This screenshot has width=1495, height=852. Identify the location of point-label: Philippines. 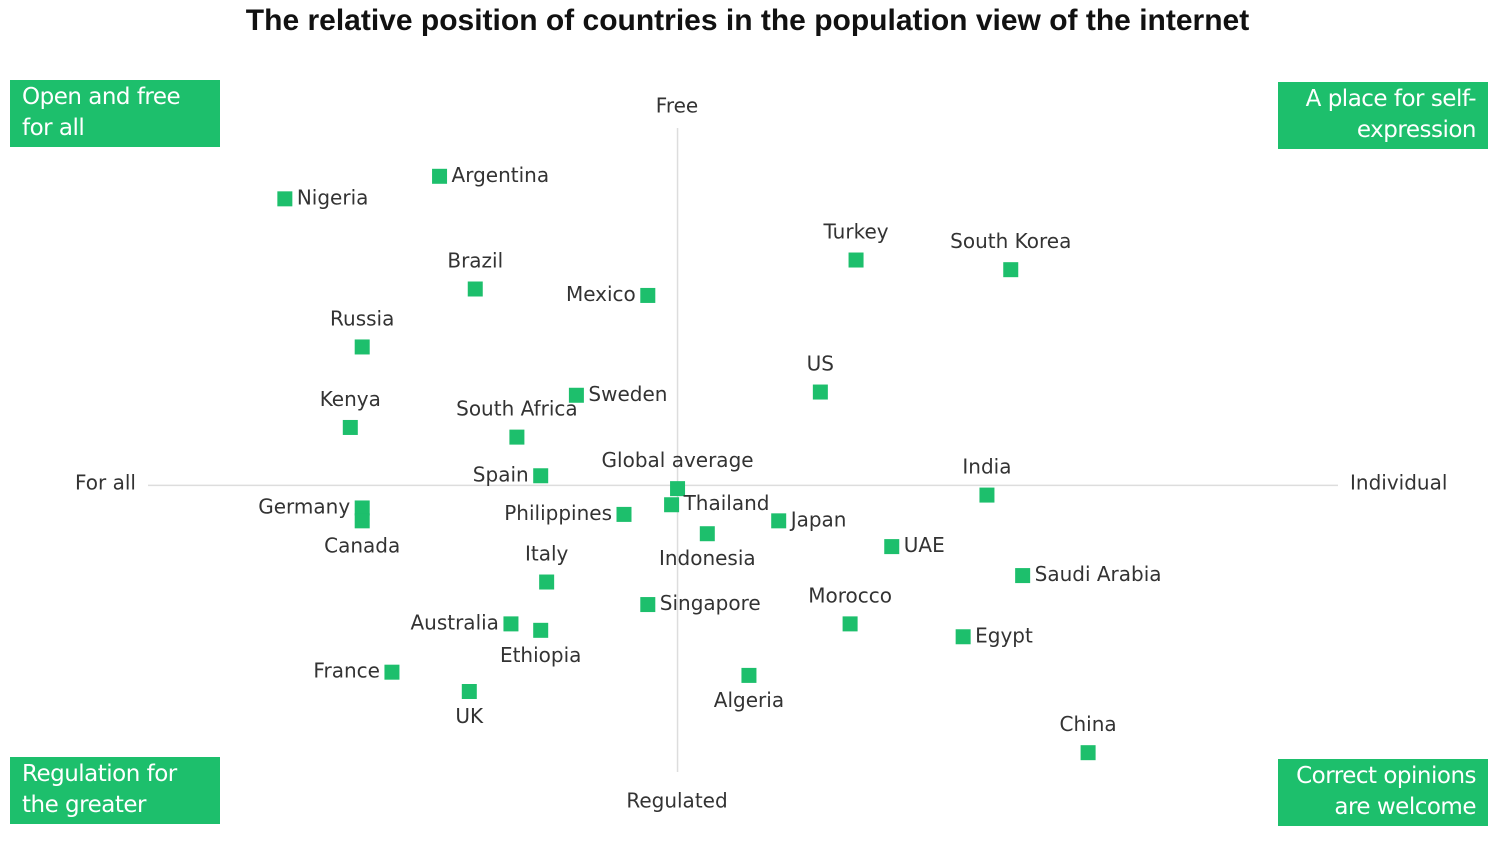
(558, 513).